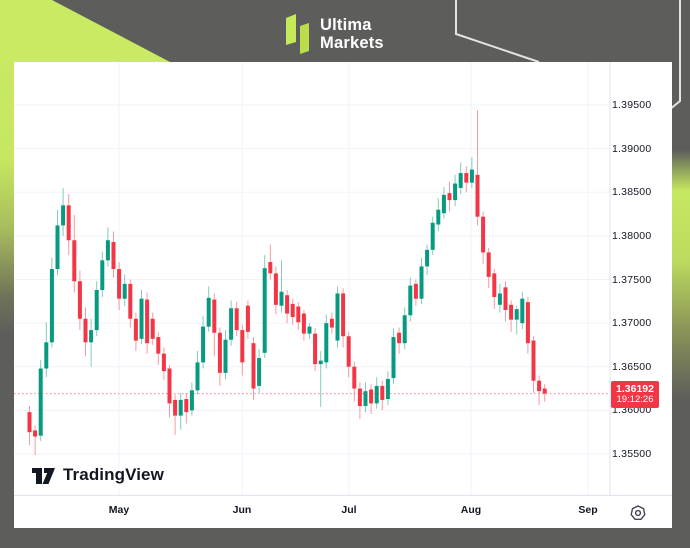 This screenshot has width=690, height=548. Describe the element at coordinates (242, 510) in the screenshot. I see `time-axis-label: Jun` at that location.